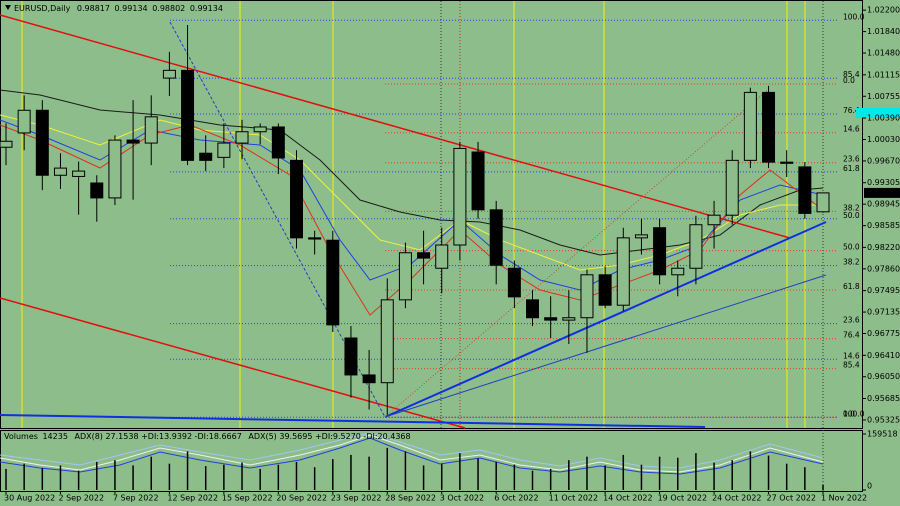  What do you see at coordinates (29, 498) in the screenshot?
I see `x-tick-label: 30 Aug 2022` at bounding box center [29, 498].